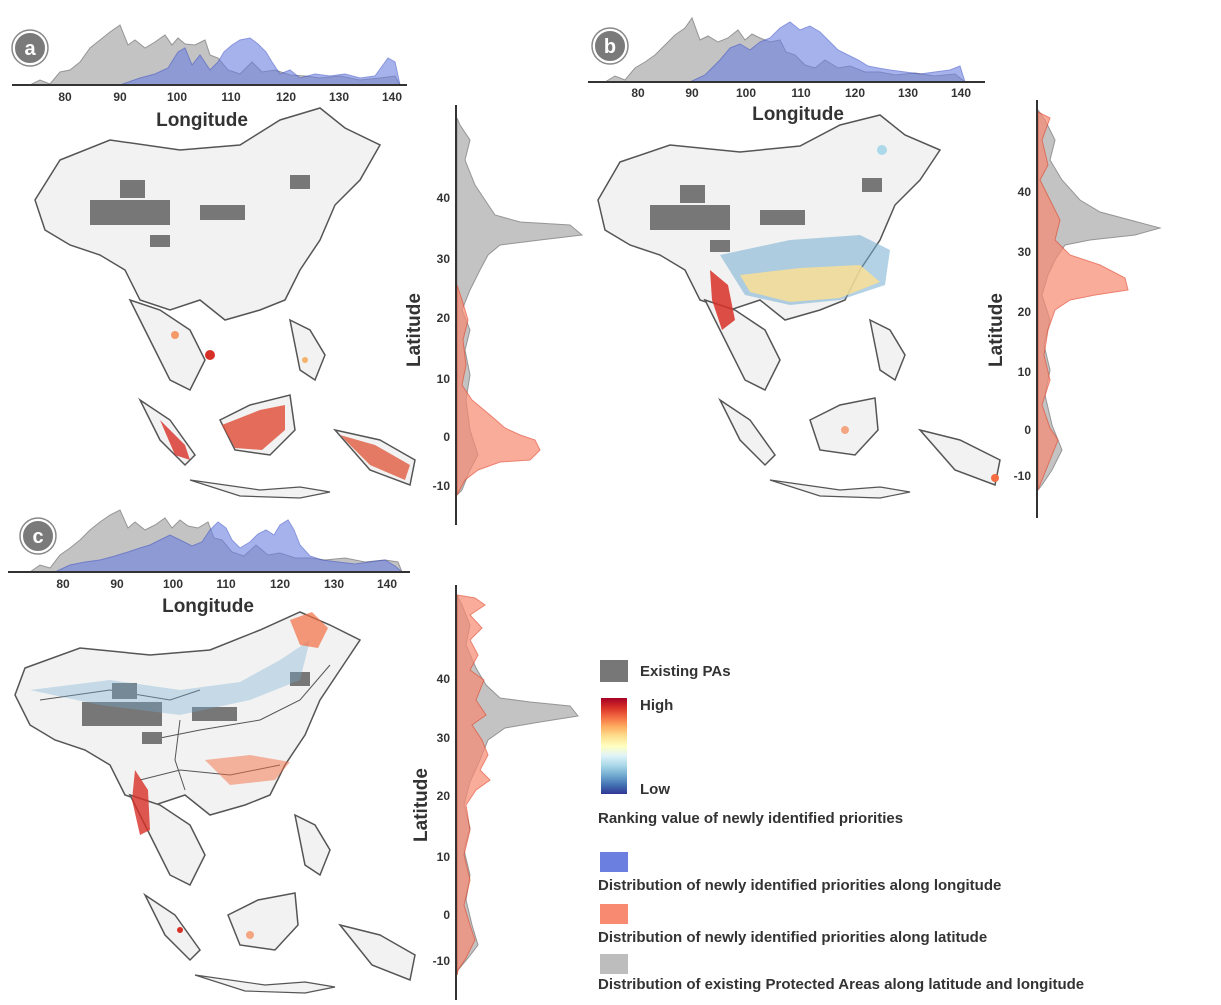  Describe the element at coordinates (614, 964) in the screenshot. I see `legend-existing-dist-swatch` at that location.